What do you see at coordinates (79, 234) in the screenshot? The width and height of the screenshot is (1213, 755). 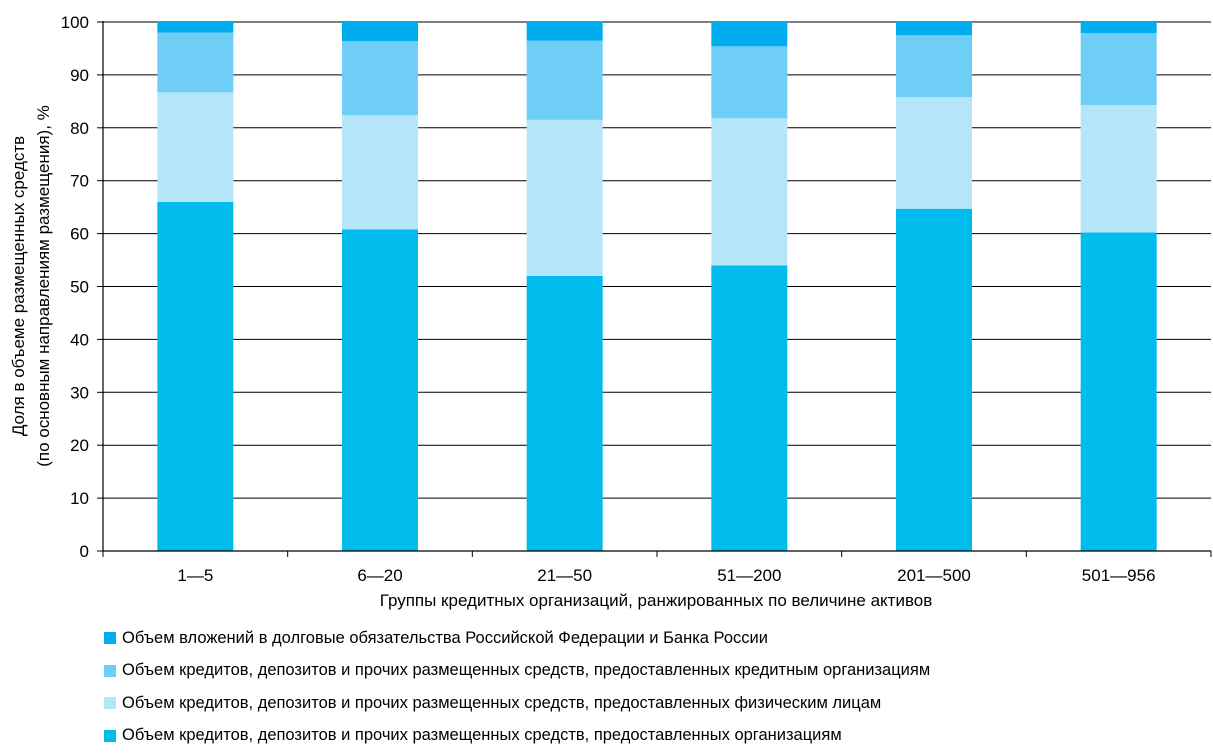 I see `y-tick-label: 60` at bounding box center [79, 234].